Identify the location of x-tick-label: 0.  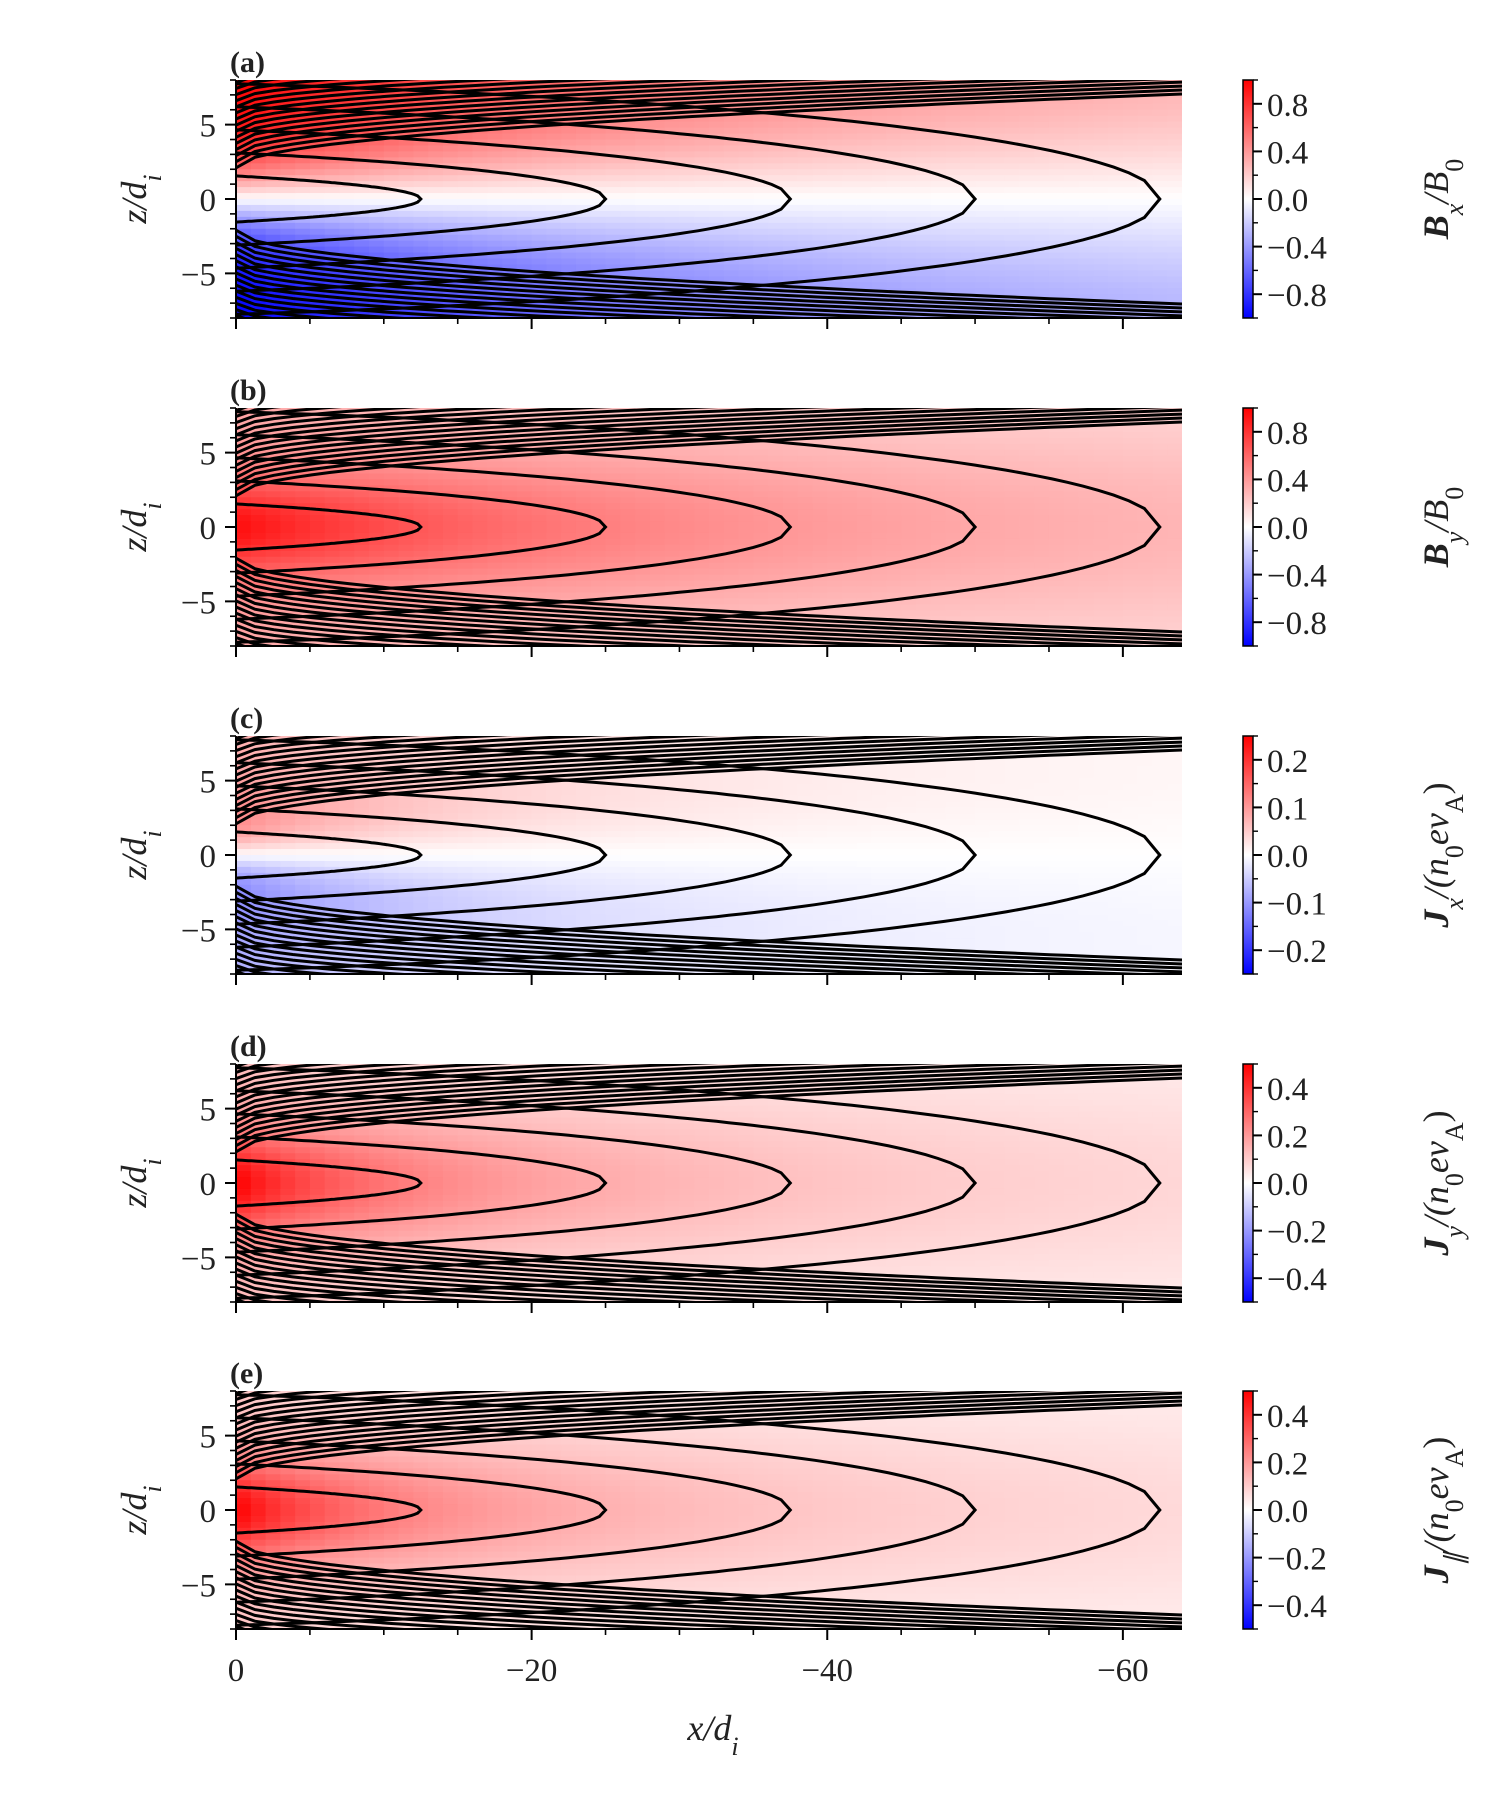
(236, 1671).